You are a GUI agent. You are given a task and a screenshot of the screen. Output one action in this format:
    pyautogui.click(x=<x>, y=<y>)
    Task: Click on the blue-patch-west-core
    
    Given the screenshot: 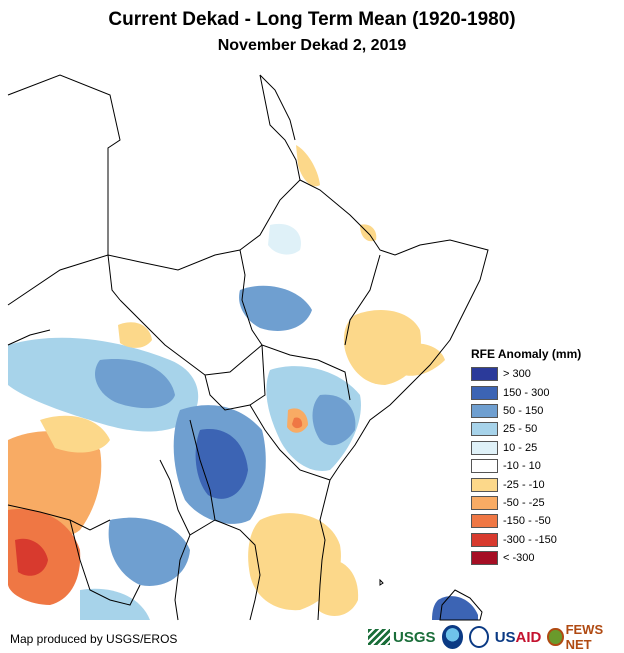 What is the action you would take?
    pyautogui.click(x=135, y=384)
    